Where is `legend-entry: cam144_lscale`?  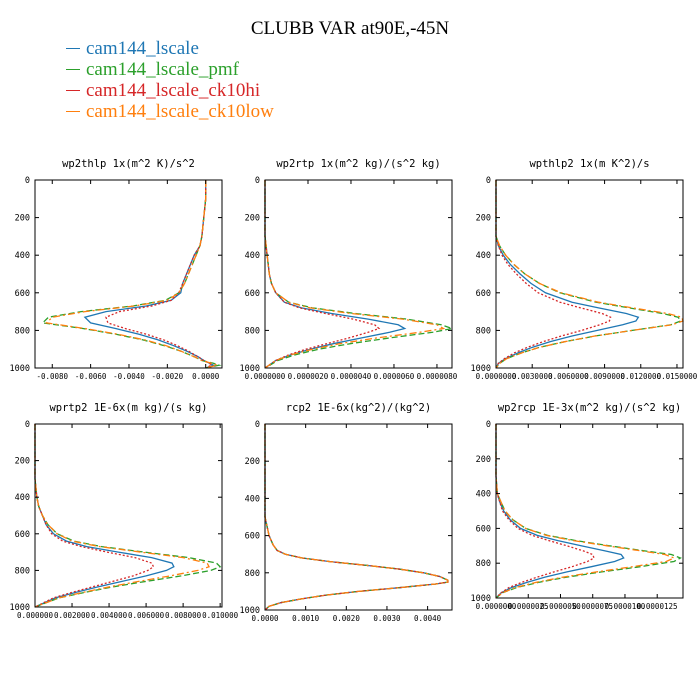 legend-entry: cam144_lscale is located at coordinates (170, 48).